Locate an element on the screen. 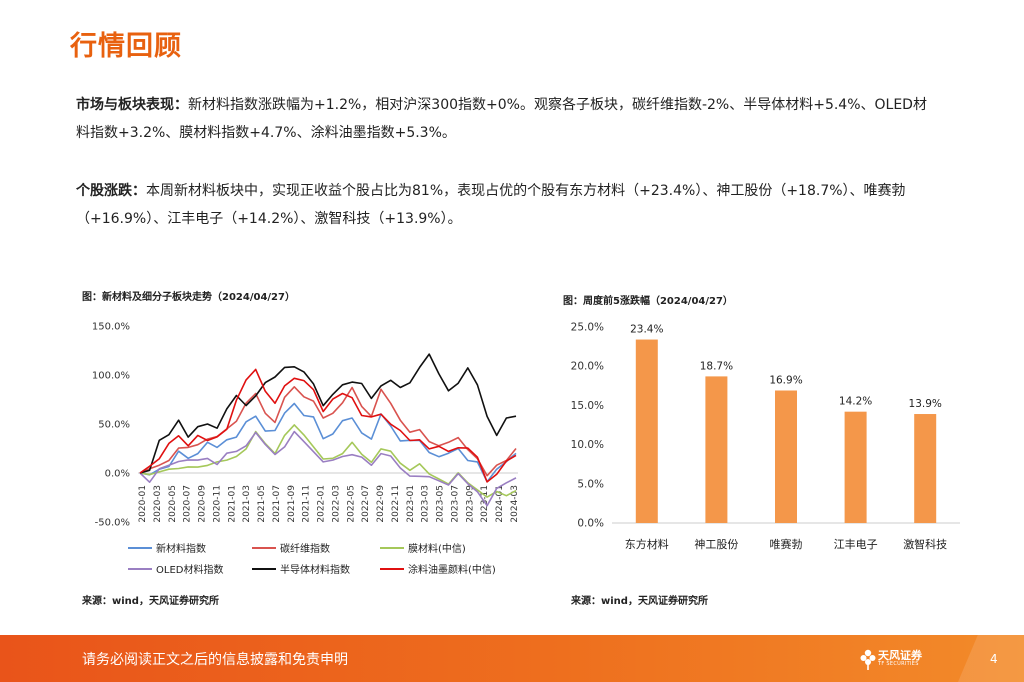 The width and height of the screenshot is (1024, 682). x-tick-label: 2022-01 is located at coordinates (322, 504).